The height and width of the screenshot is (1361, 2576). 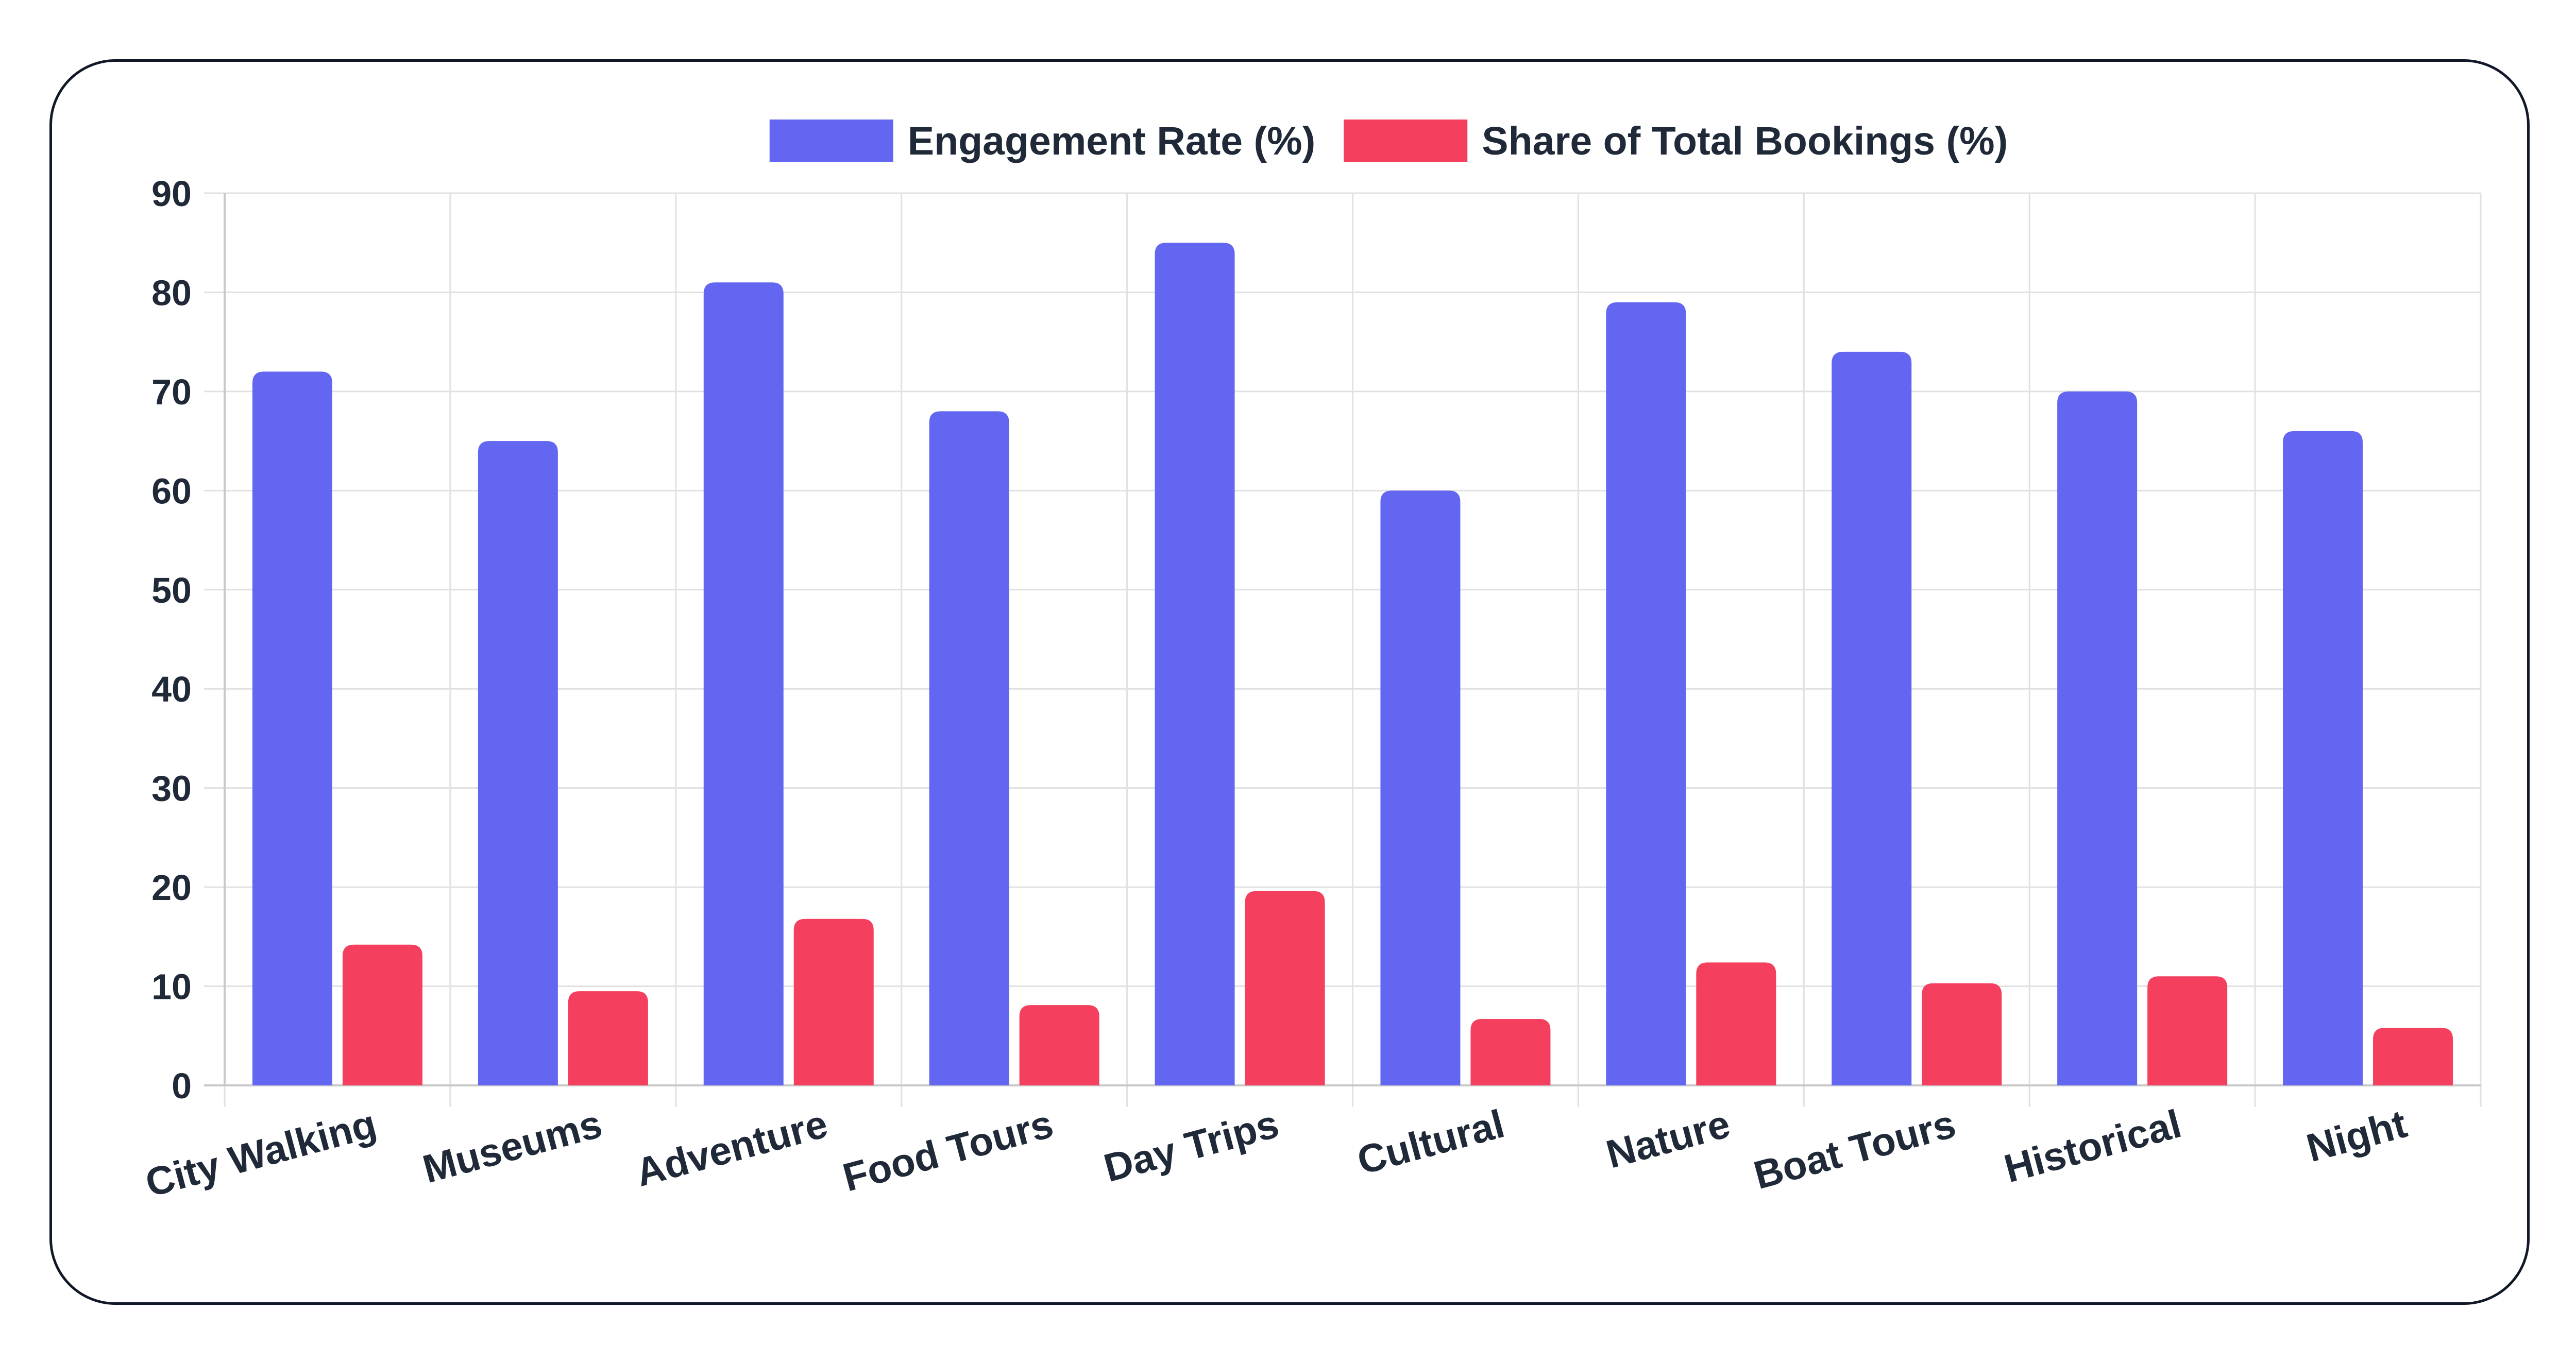 What do you see at coordinates (1112, 141) in the screenshot?
I see `legend-label: Engagement Rate (%)` at bounding box center [1112, 141].